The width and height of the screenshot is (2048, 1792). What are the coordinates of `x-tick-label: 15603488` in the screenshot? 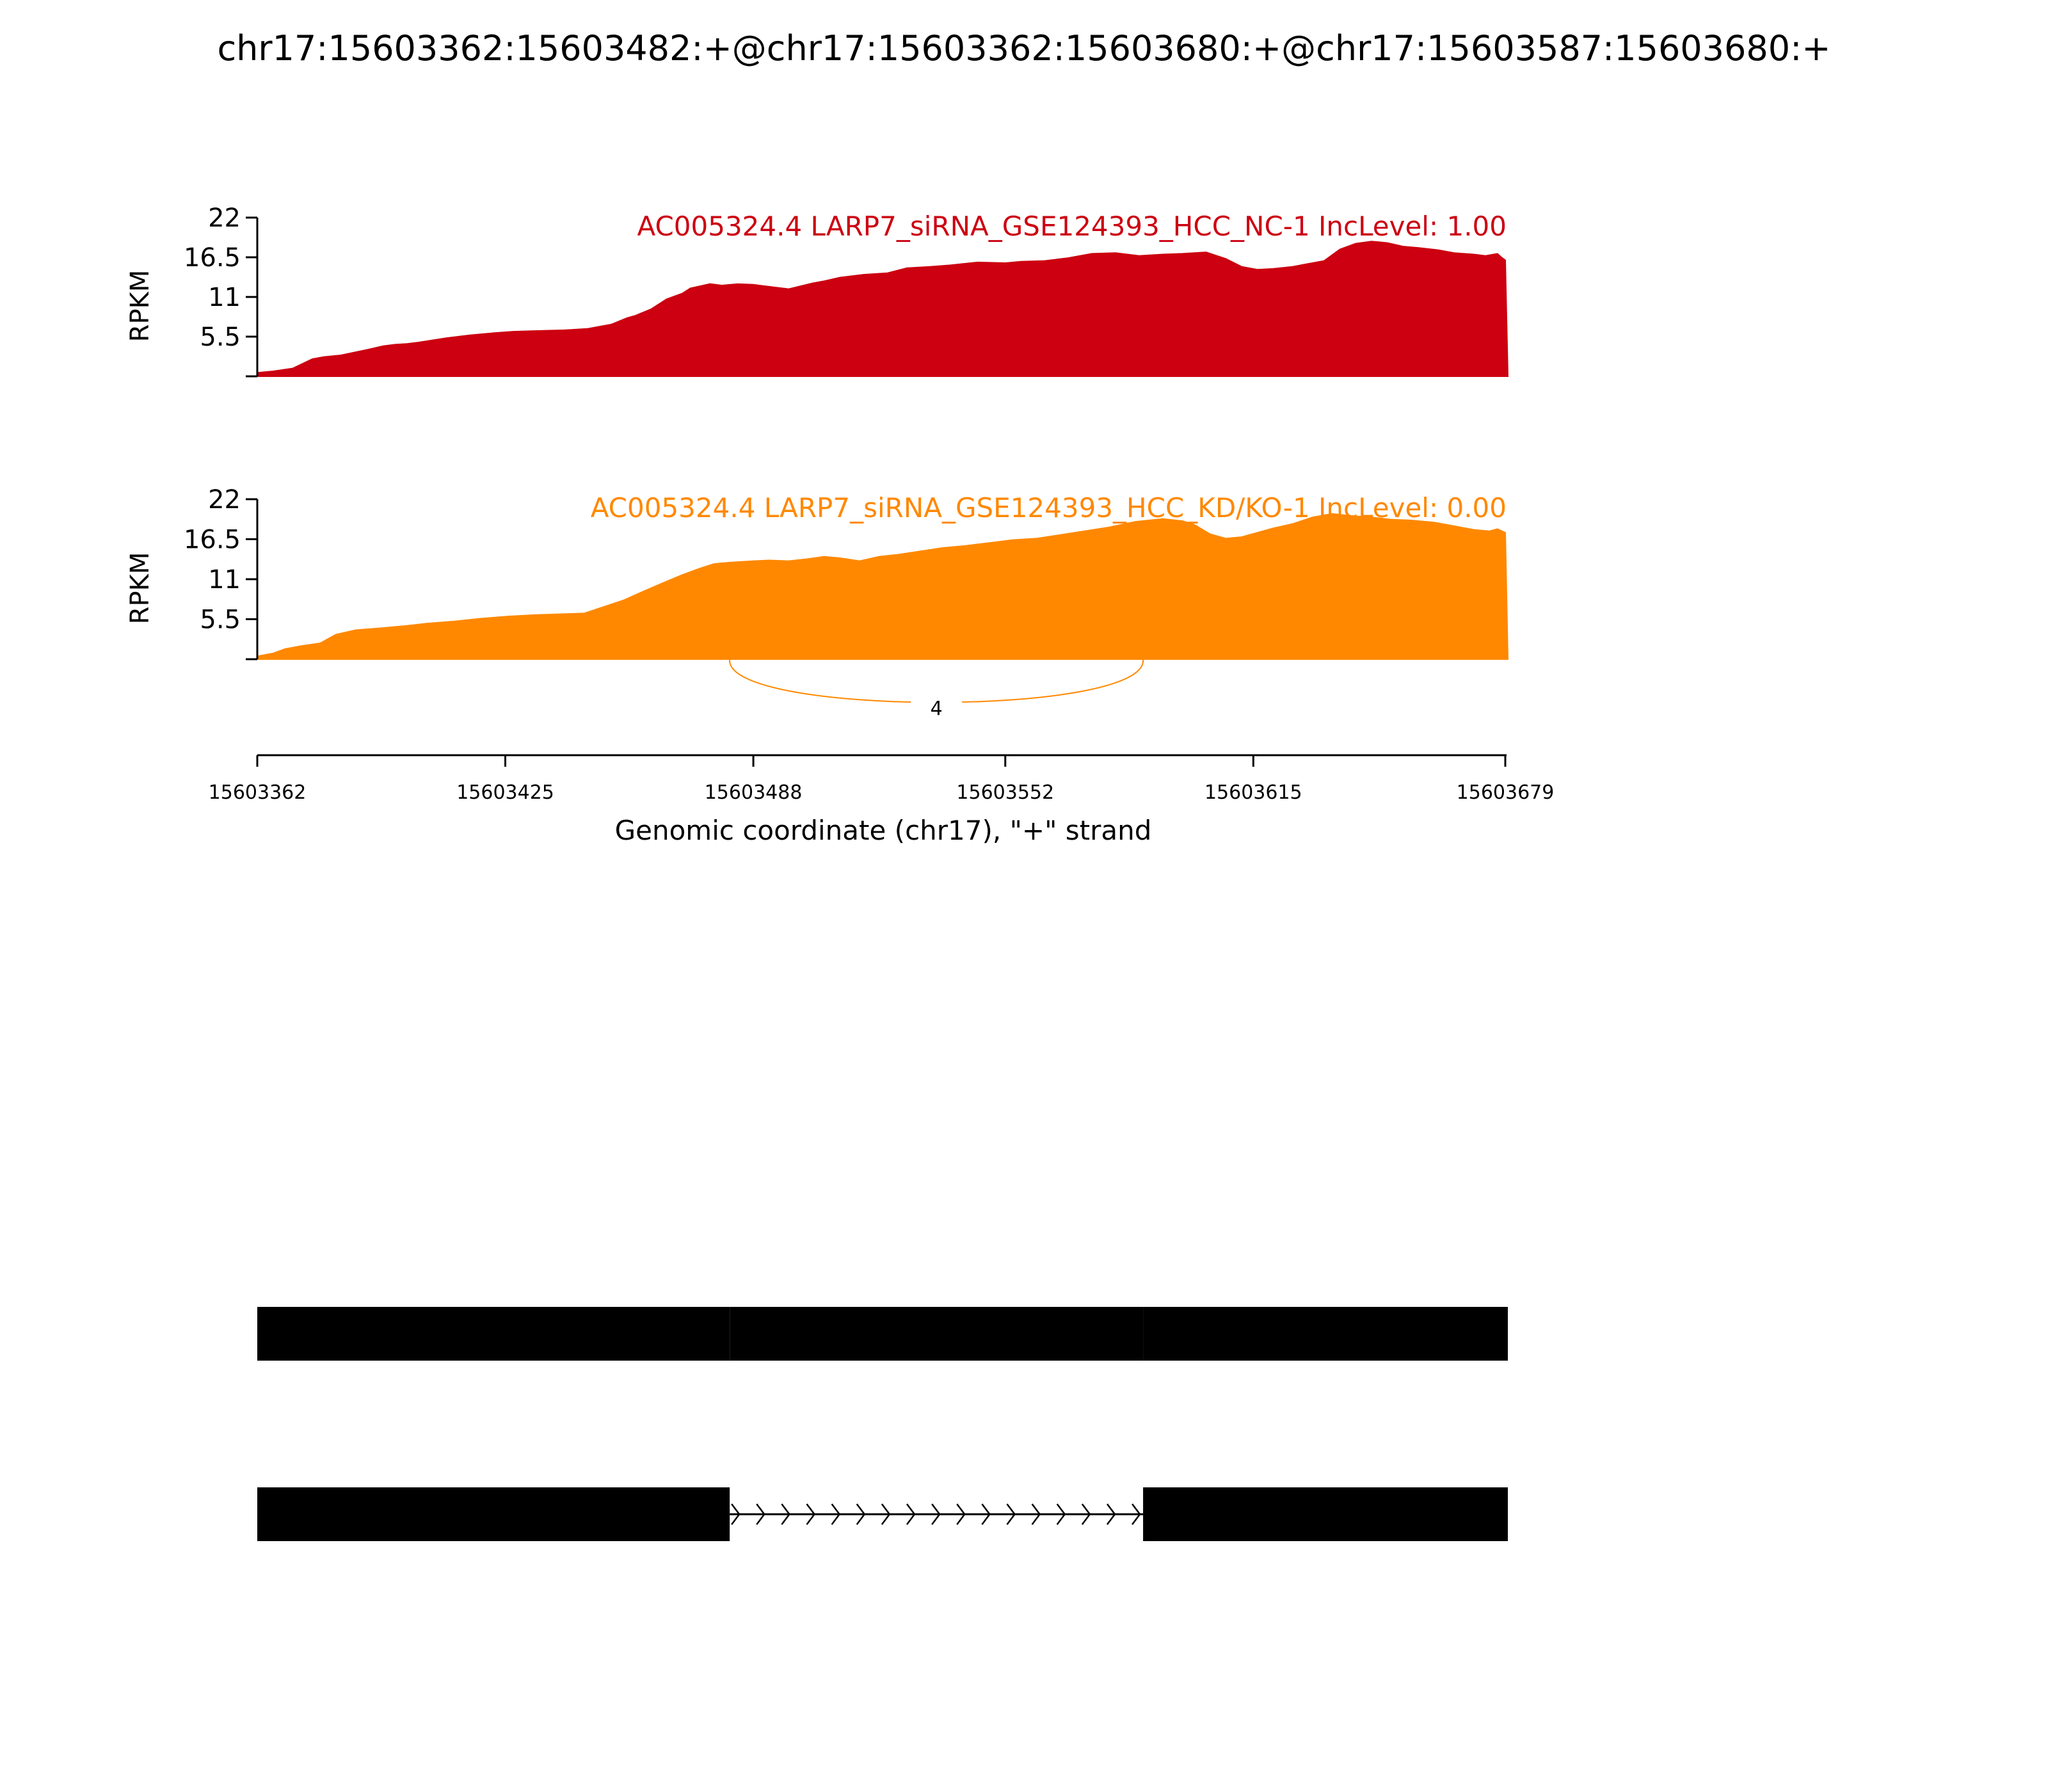 It's located at (754, 792).